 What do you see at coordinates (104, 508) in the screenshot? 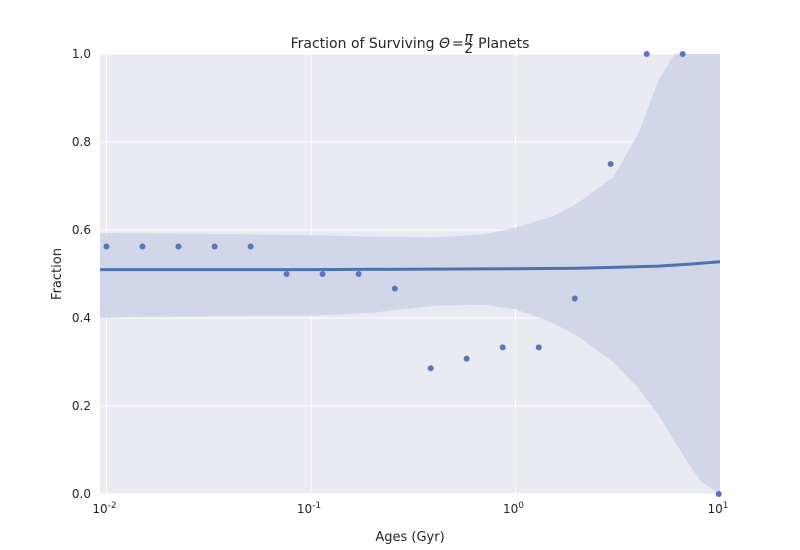
I see `x-tick-label: 10⁻²` at bounding box center [104, 508].